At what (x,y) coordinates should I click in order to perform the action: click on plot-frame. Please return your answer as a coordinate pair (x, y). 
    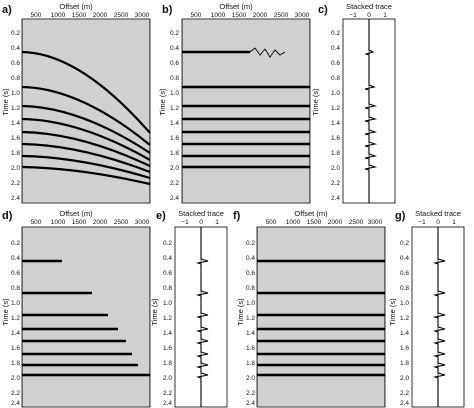
    Looking at the image, I should click on (321, 317).